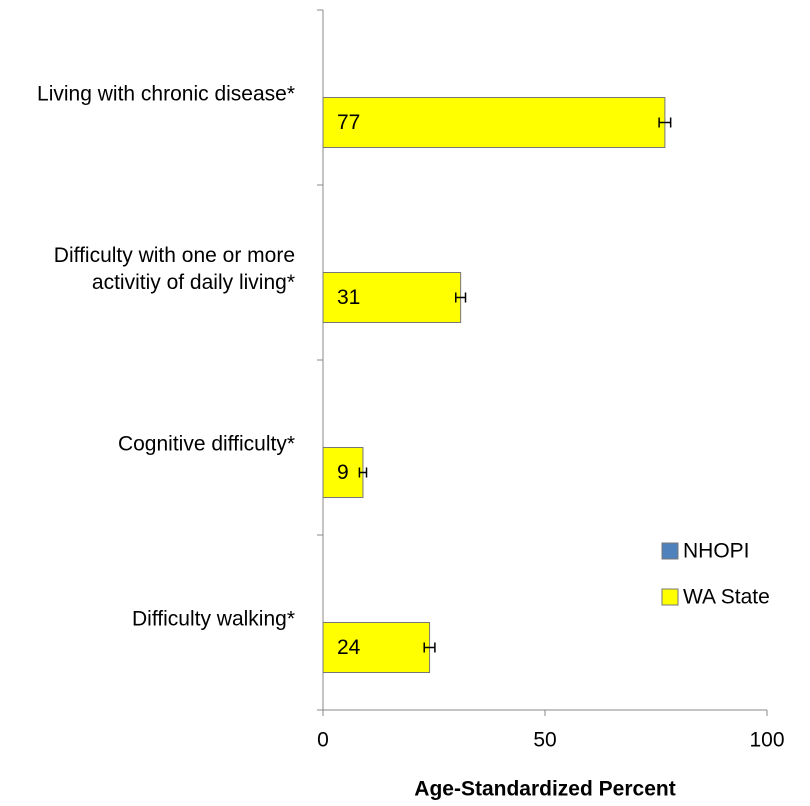 This screenshot has width=810, height=806. Describe the element at coordinates (726, 597) in the screenshot. I see `legend-label: WA State` at that location.